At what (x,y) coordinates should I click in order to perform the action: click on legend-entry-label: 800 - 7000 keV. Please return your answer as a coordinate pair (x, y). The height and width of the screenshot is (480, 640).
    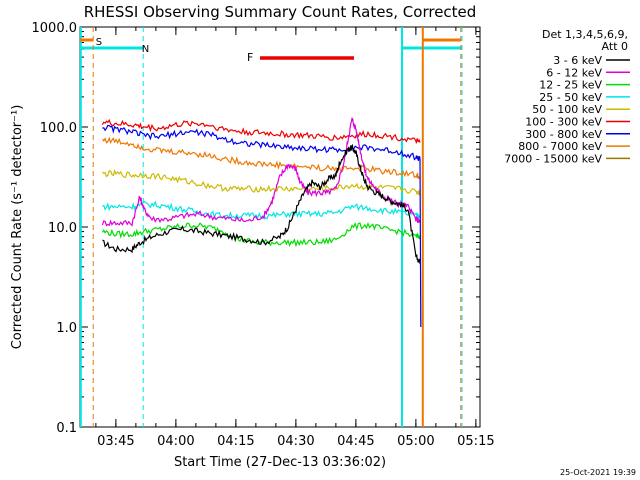
    Looking at the image, I should click on (560, 146).